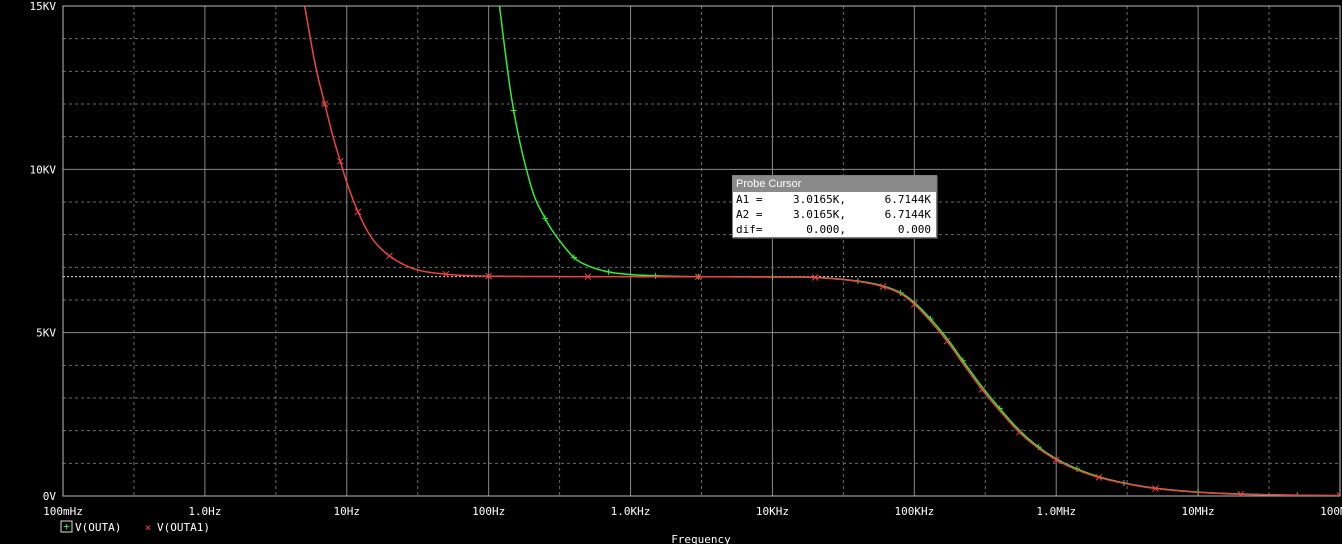 The height and width of the screenshot is (544, 1342). I want to click on probe-row-dif: dif= 0.000, 0.000, so click(834, 229).